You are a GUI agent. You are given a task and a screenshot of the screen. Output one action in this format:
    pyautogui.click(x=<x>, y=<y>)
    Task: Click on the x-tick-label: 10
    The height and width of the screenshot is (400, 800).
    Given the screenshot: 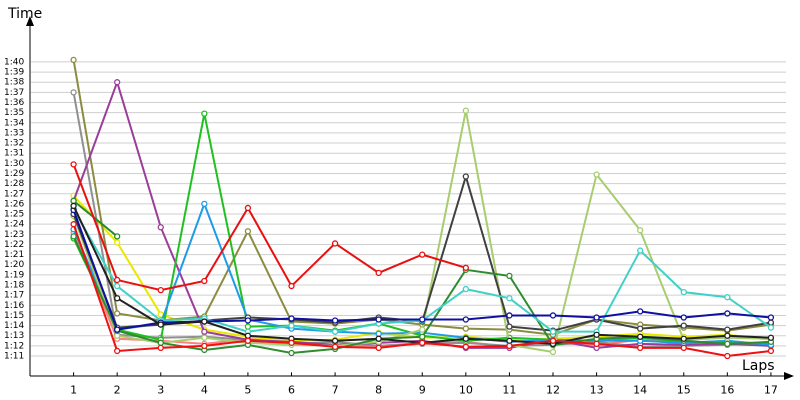 What is the action you would take?
    pyautogui.click(x=466, y=389)
    